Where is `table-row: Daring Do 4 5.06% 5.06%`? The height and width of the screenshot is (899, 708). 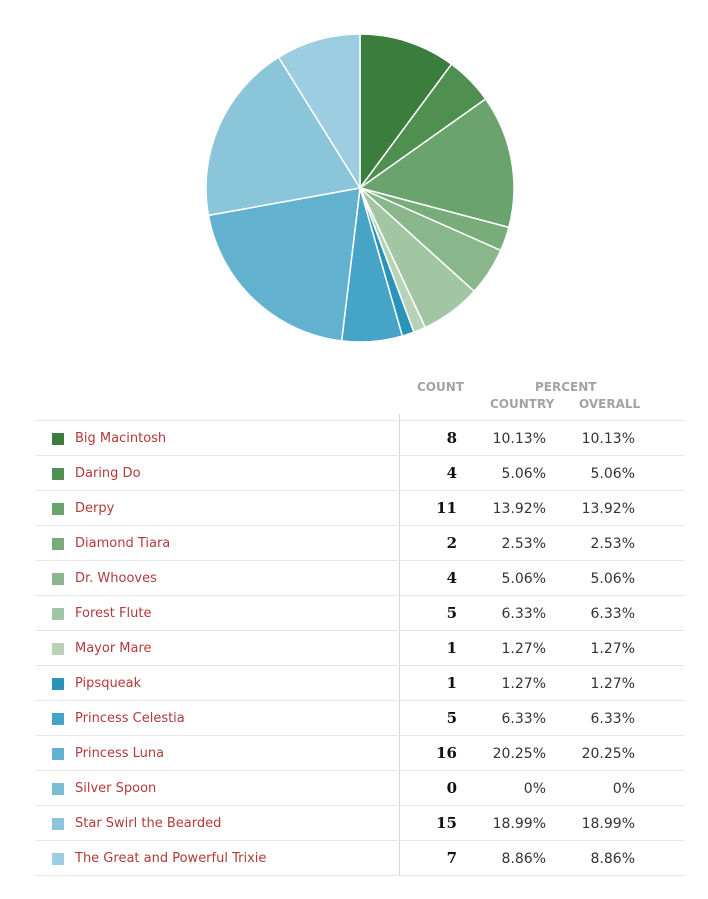 table-row: Daring Do 4 5.06% 5.06% is located at coordinates (360, 472).